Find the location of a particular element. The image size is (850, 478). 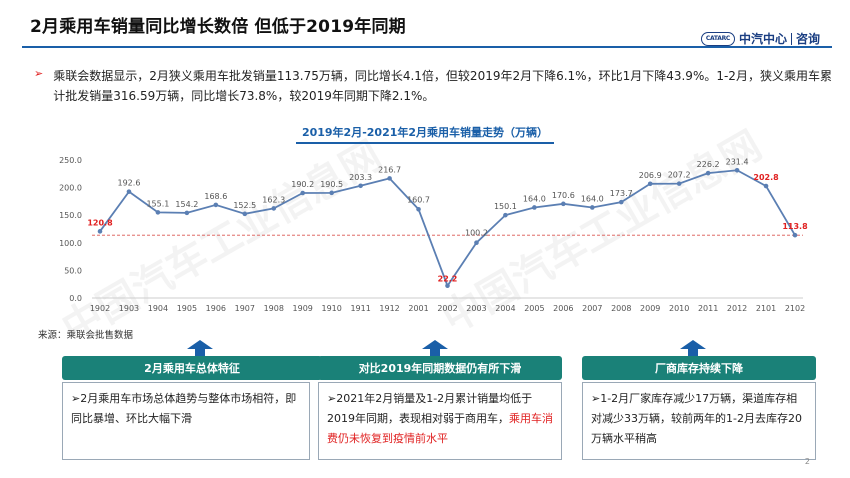

data-label: 202.8 is located at coordinates (766, 177).